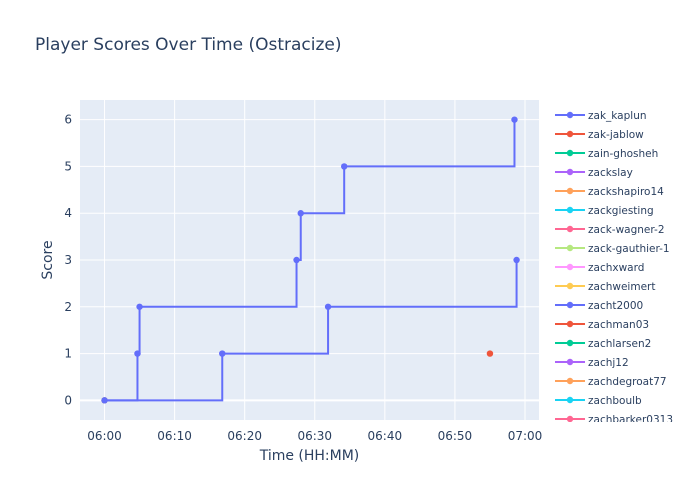  What do you see at coordinates (623, 154) in the screenshot?
I see `legend-label: zain-ghosheh` at bounding box center [623, 154].